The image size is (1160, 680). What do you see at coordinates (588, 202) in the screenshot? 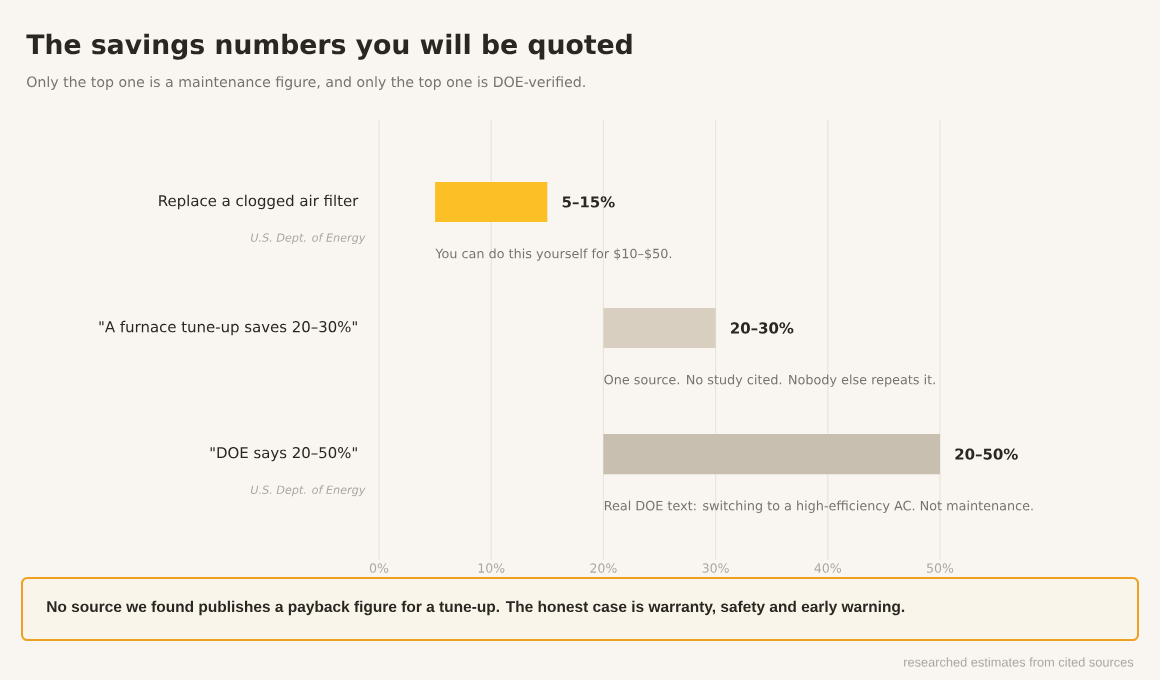
I see `annotation: 5–15%` at bounding box center [588, 202].